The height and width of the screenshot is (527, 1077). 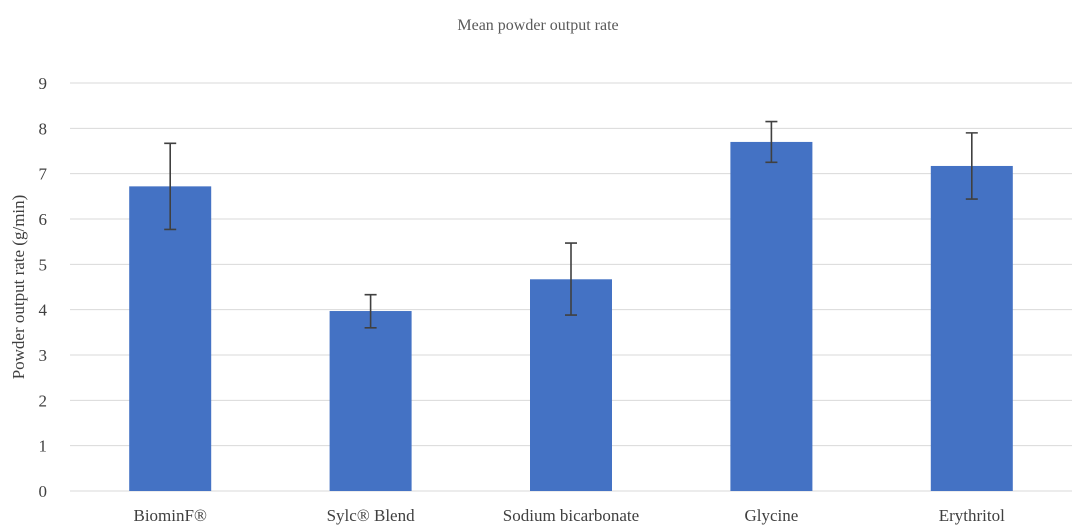 What do you see at coordinates (43, 219) in the screenshot?
I see `y-tick-label: 6` at bounding box center [43, 219].